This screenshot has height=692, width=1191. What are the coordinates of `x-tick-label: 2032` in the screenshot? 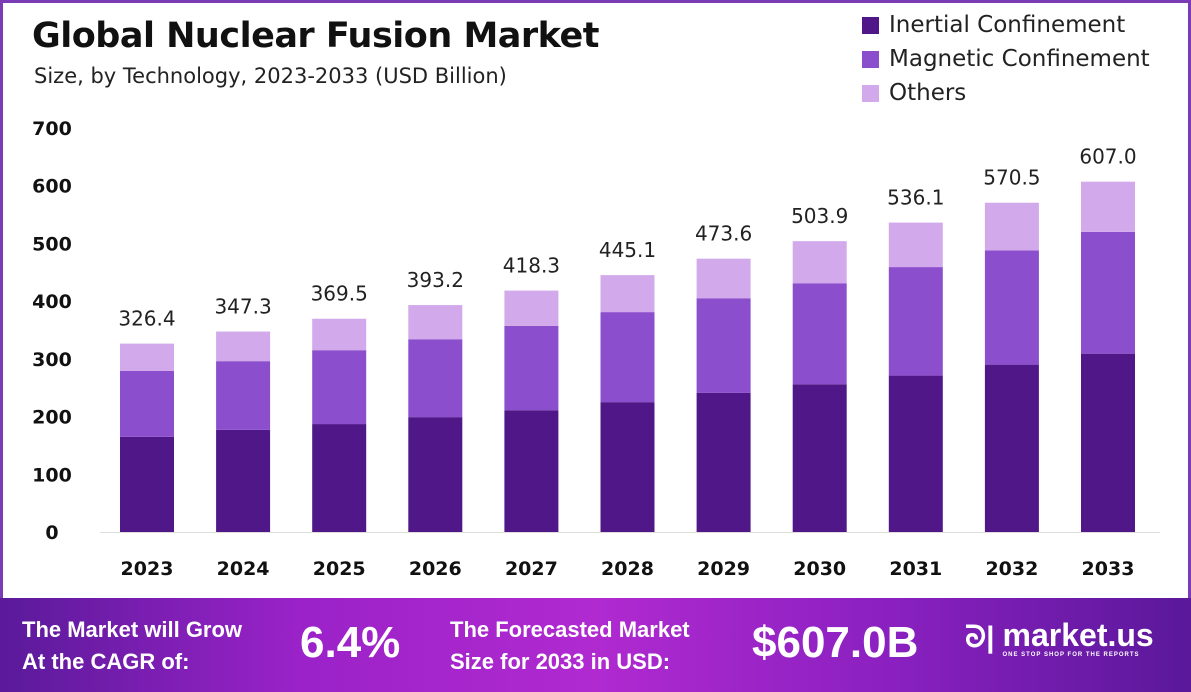 It's located at (1011, 569).